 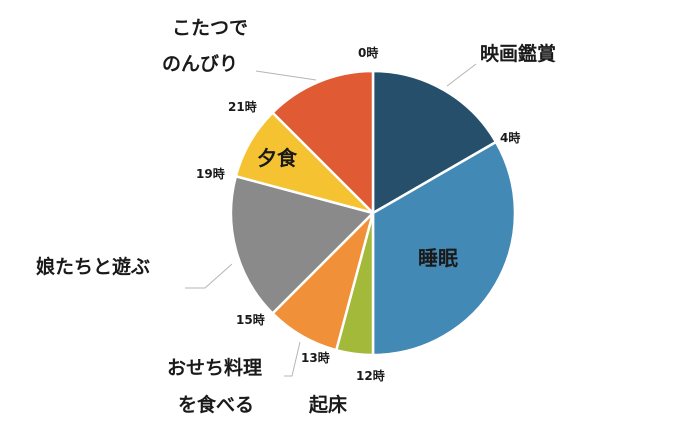 I want to click on leader-line-eiga, so click(x=461, y=75).